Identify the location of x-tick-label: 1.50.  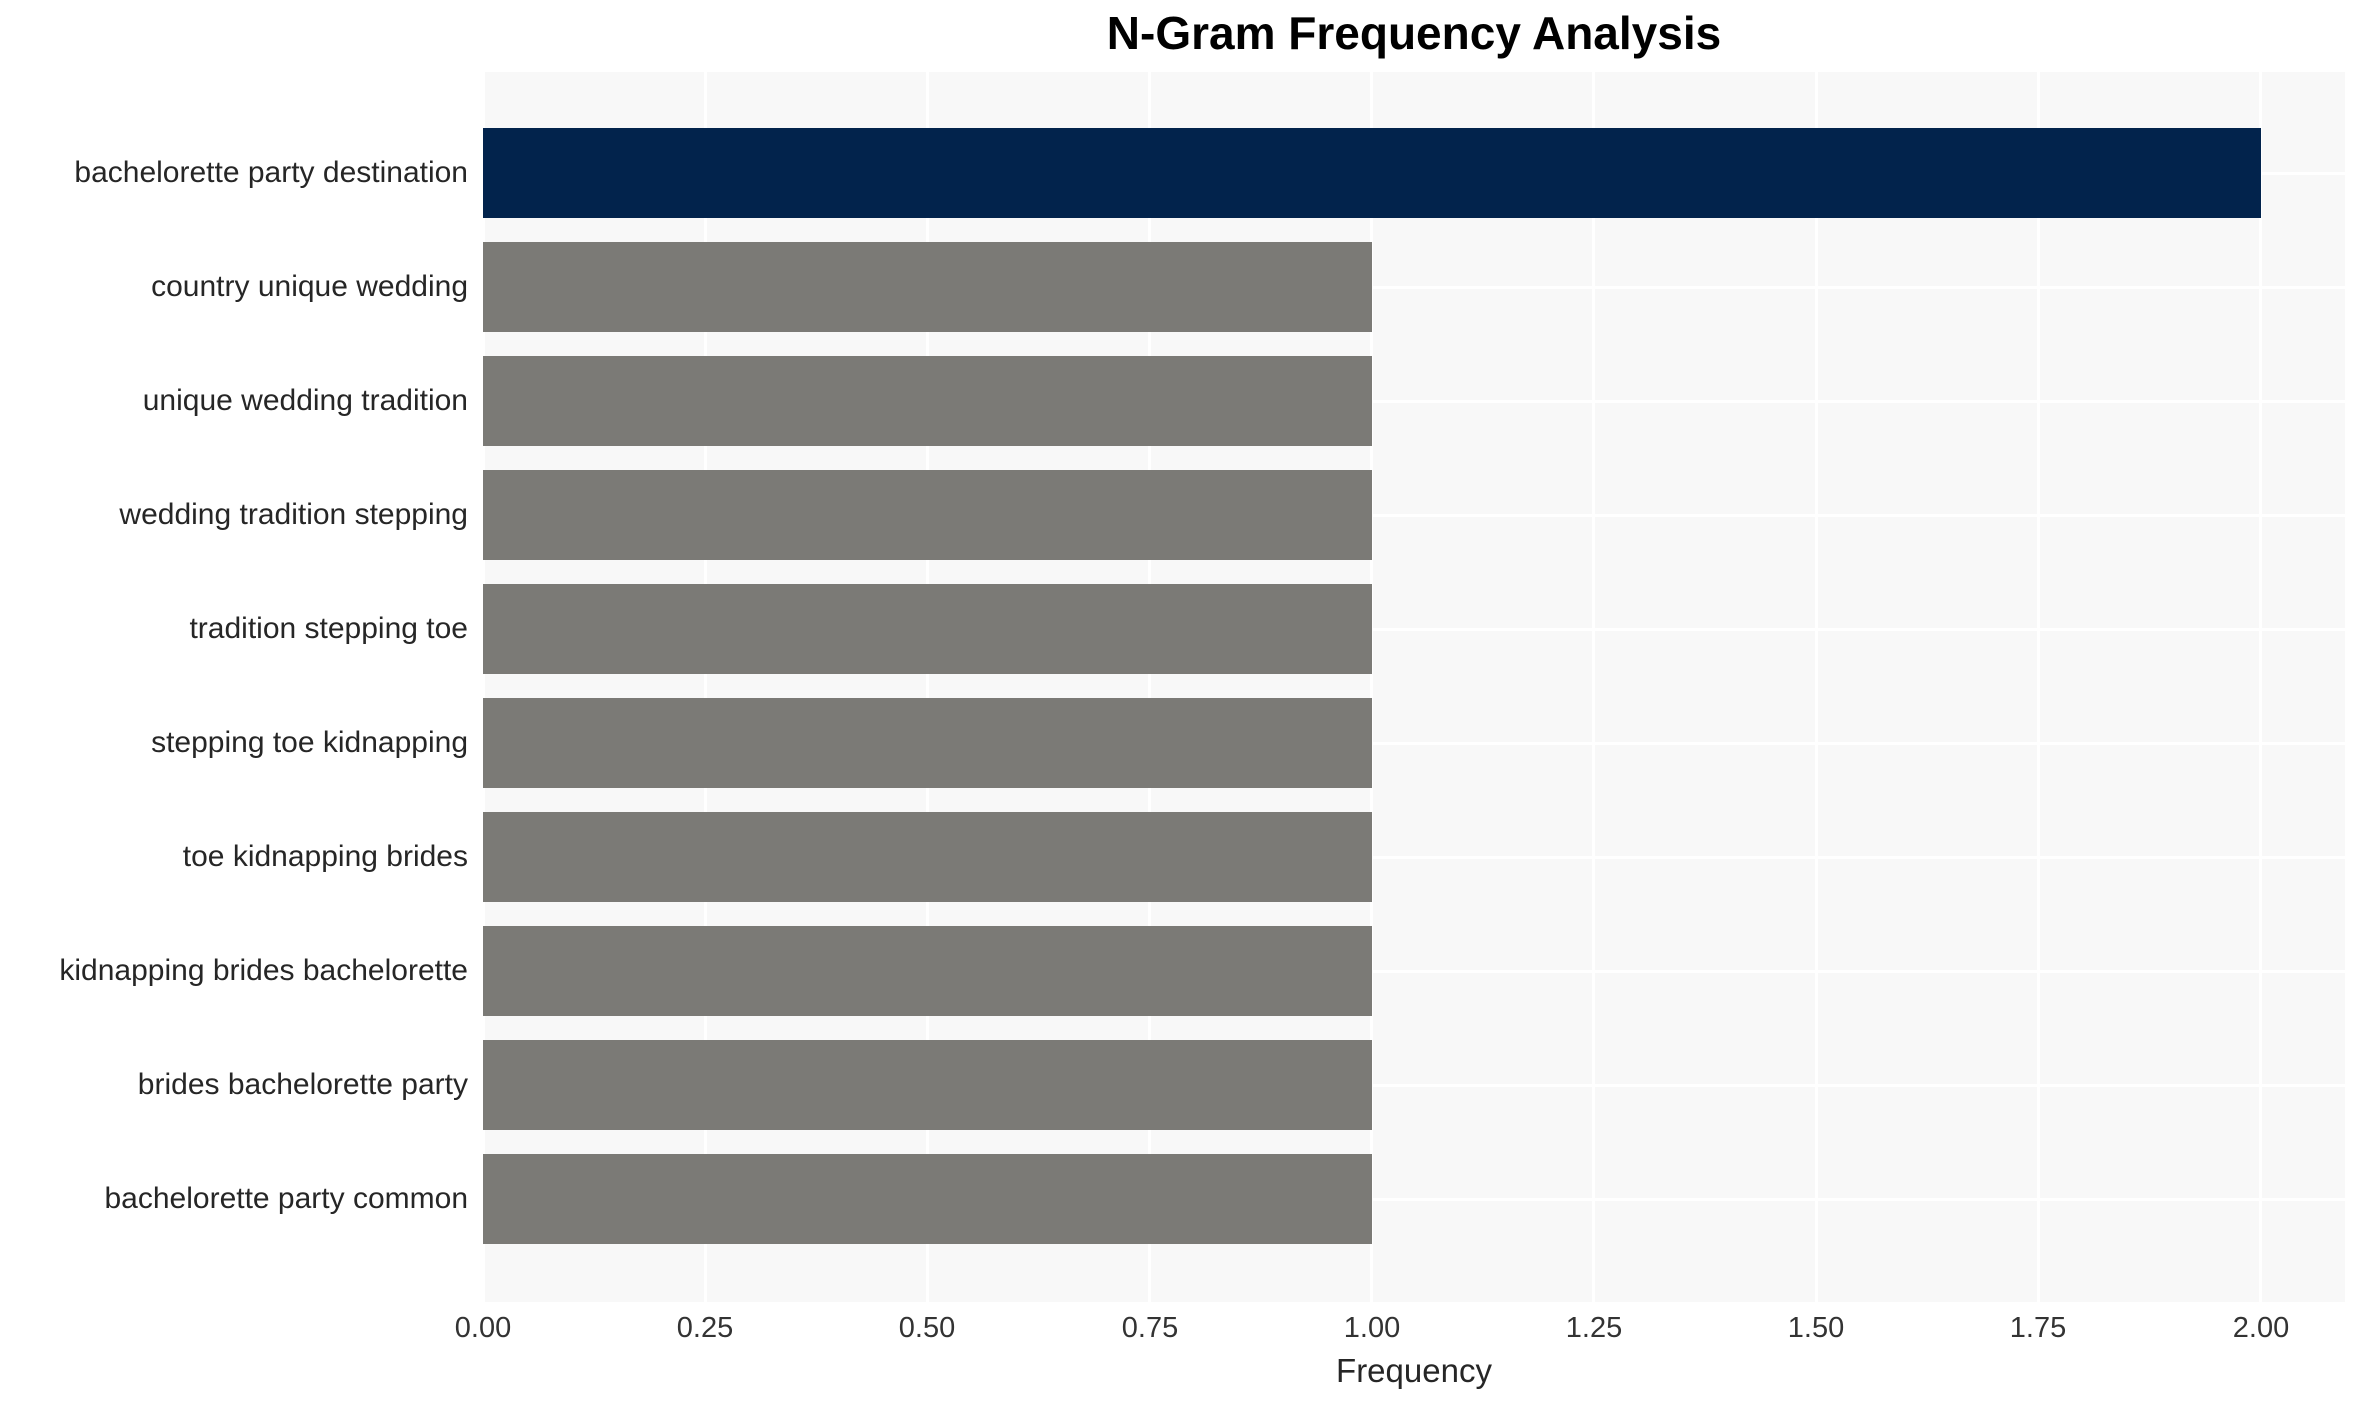
(1816, 1328).